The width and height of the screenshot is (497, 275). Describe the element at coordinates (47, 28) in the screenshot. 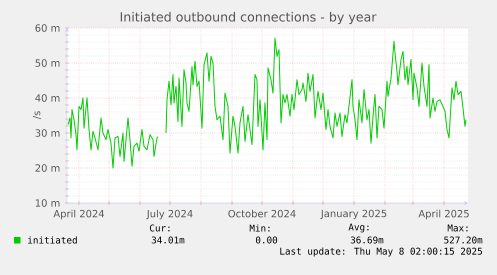

I see `y-tick-label: 60 m` at that location.